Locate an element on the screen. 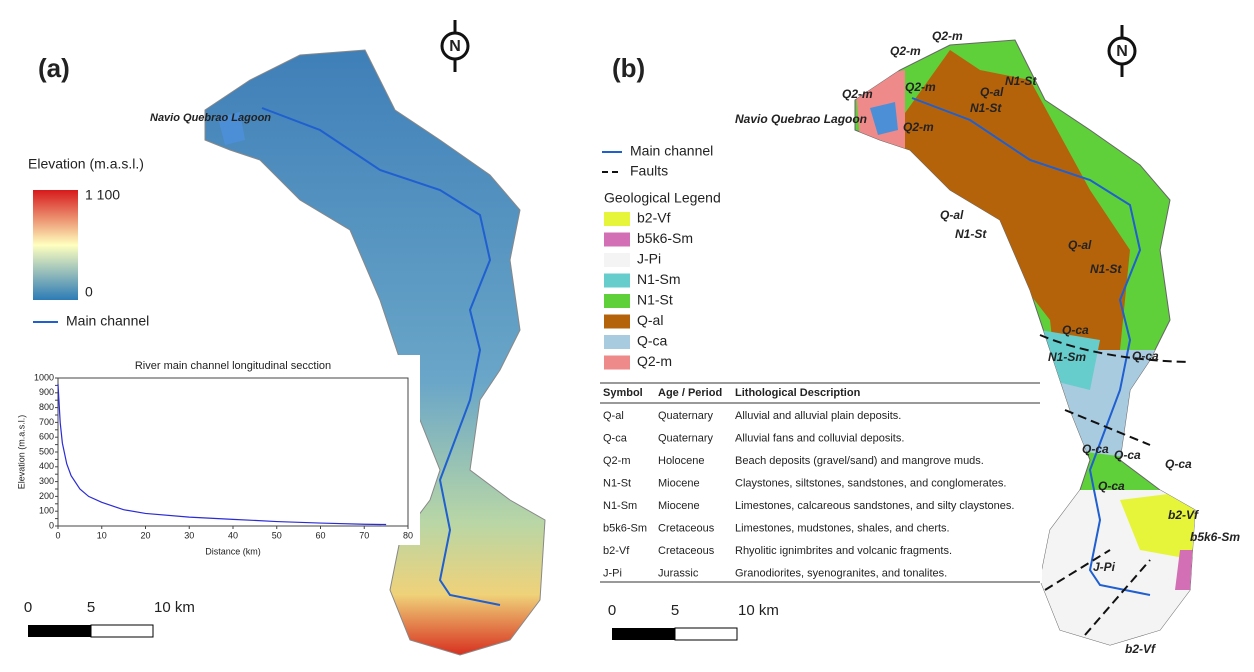 The image size is (1254, 672). scale-label: 0 is located at coordinates (612, 610).